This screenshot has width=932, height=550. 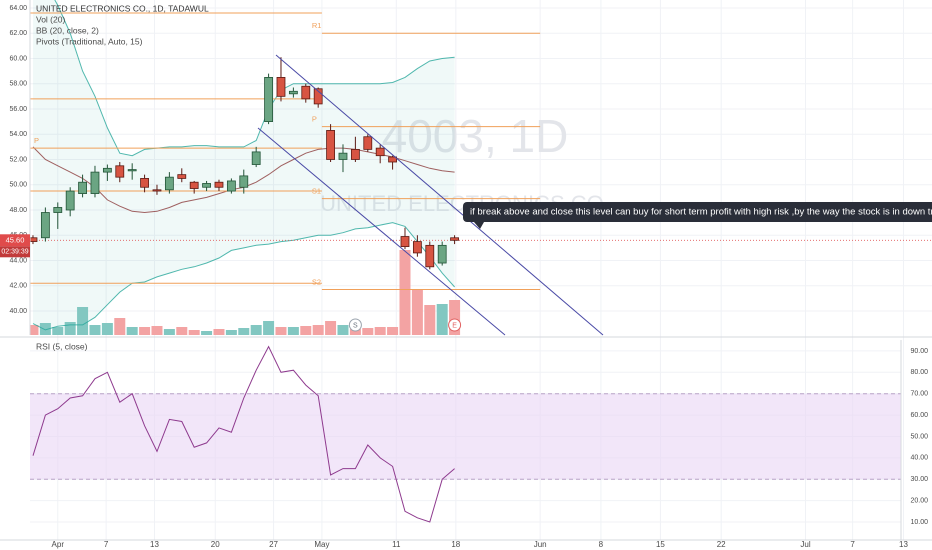 What do you see at coordinates (455, 544) in the screenshot?
I see `x-tick-label: 18` at bounding box center [455, 544].